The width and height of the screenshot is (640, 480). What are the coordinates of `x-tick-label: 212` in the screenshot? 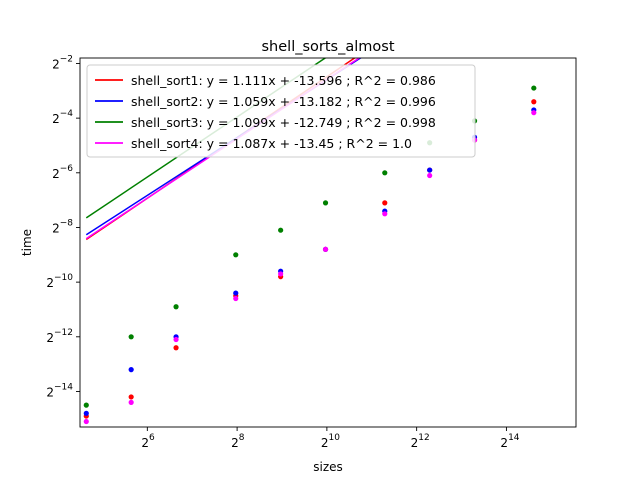 It's located at (420, 441).